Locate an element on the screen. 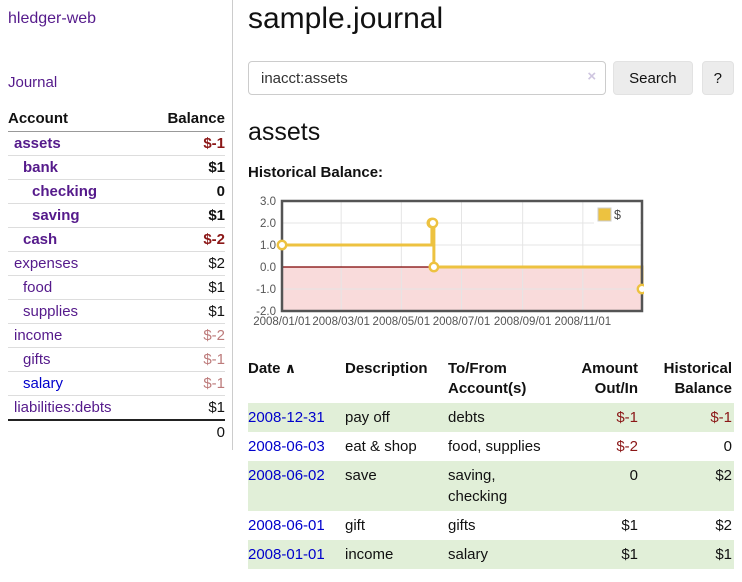 This screenshot has width=742, height=582. chart-title: Historical Balance: is located at coordinates (316, 172).